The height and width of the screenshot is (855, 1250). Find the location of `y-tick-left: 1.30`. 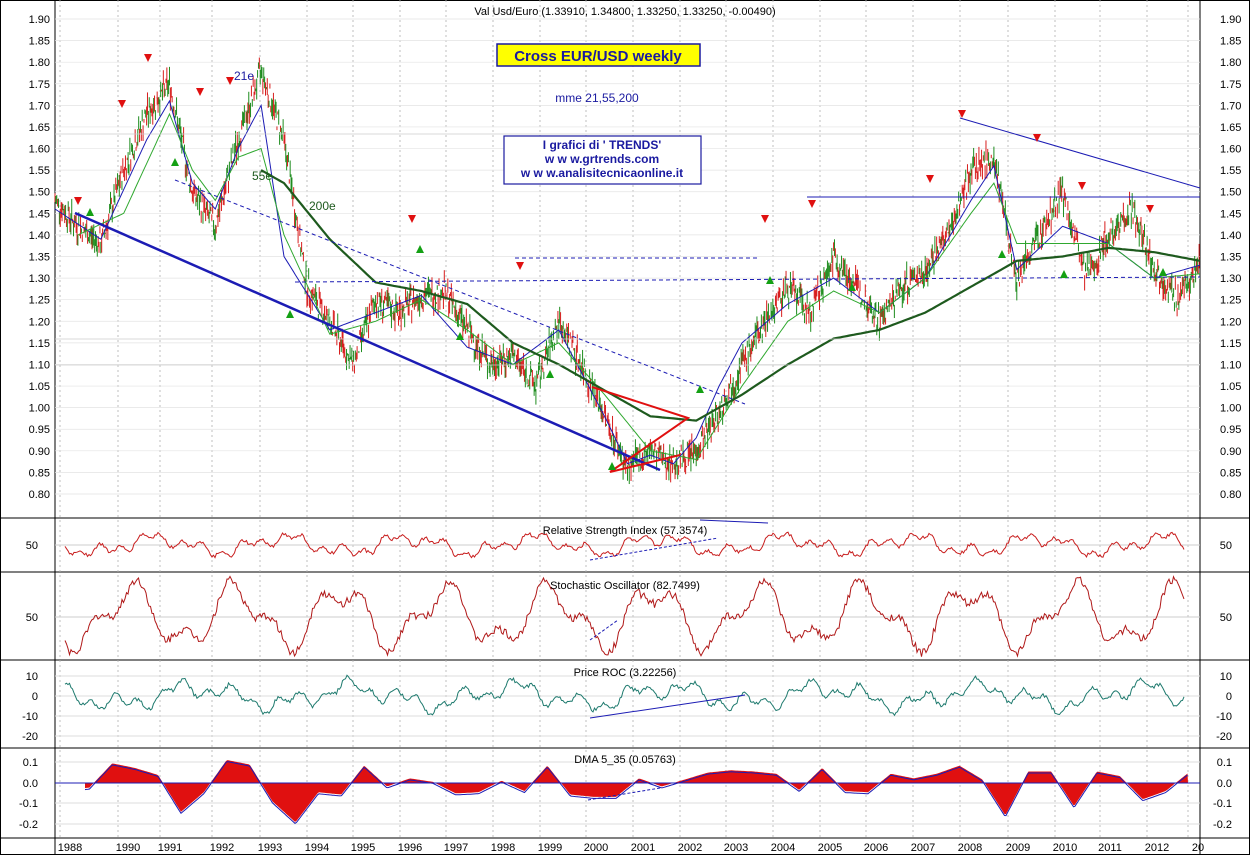

y-tick-left: 1.30 is located at coordinates (39, 279).